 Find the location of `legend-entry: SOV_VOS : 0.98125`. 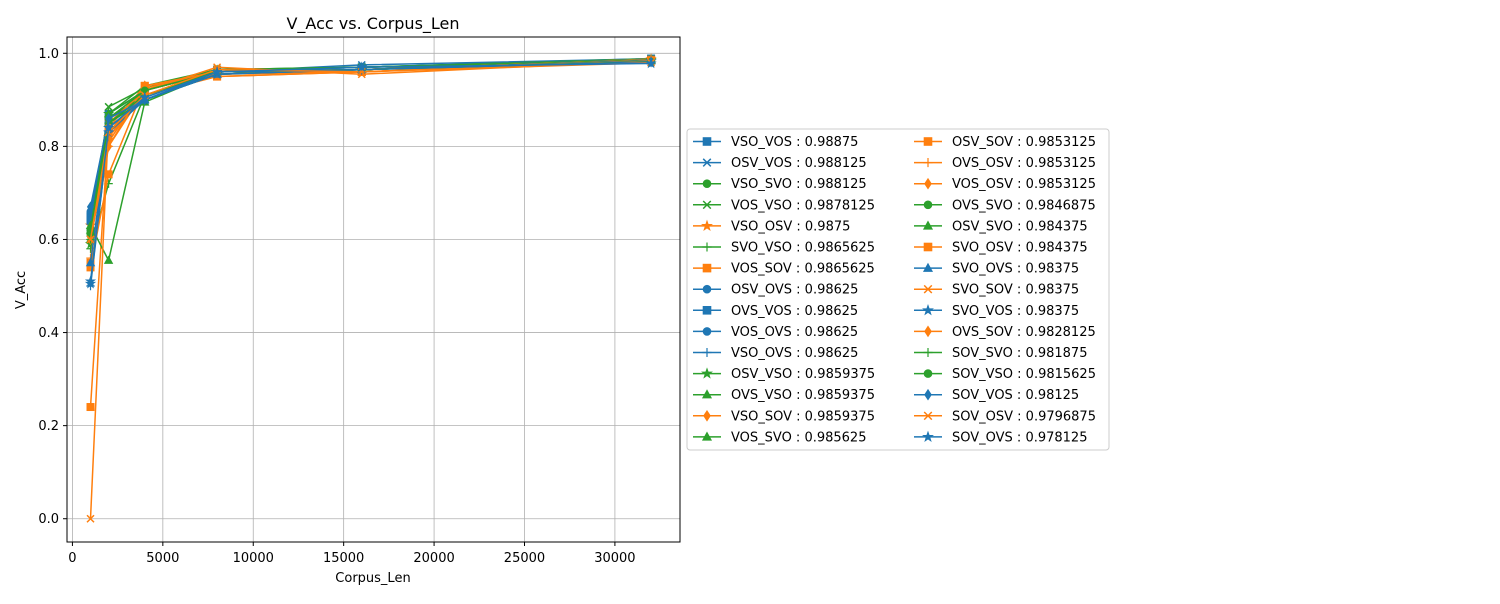

legend-entry: SOV_VOS : 0.98125 is located at coordinates (996, 395).